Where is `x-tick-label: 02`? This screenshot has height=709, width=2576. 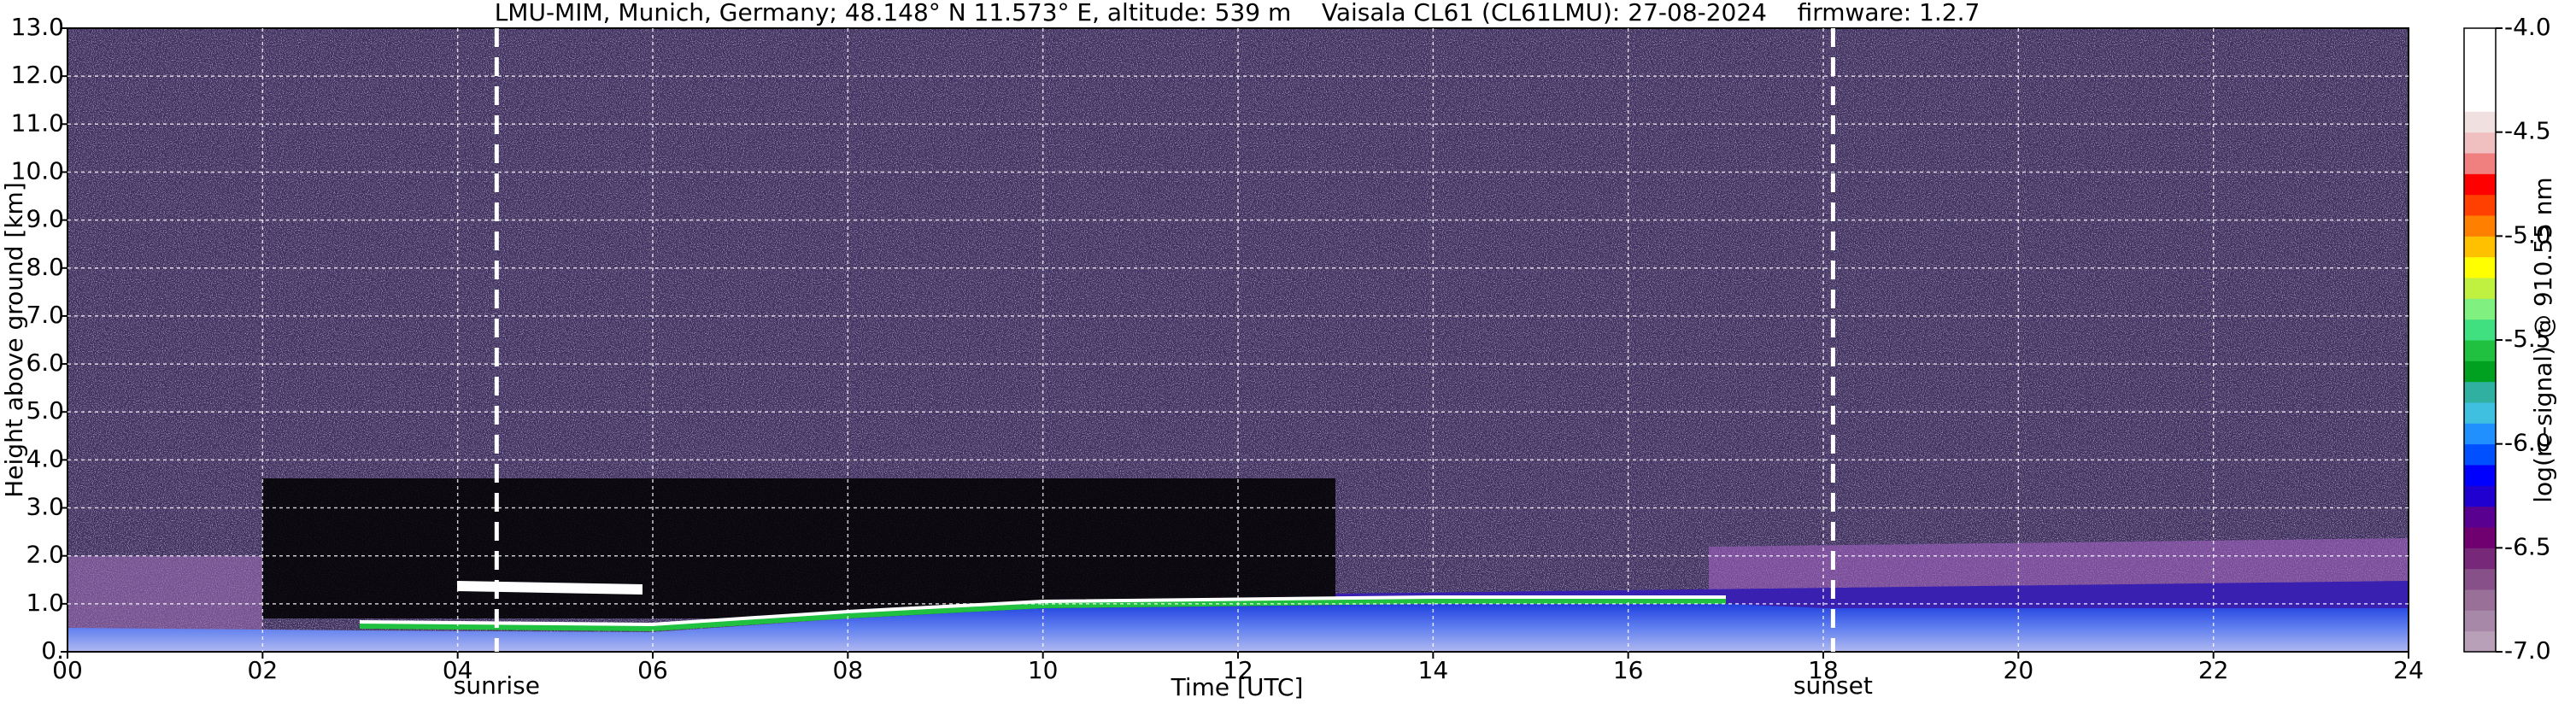 x-tick-label: 02 is located at coordinates (263, 670).